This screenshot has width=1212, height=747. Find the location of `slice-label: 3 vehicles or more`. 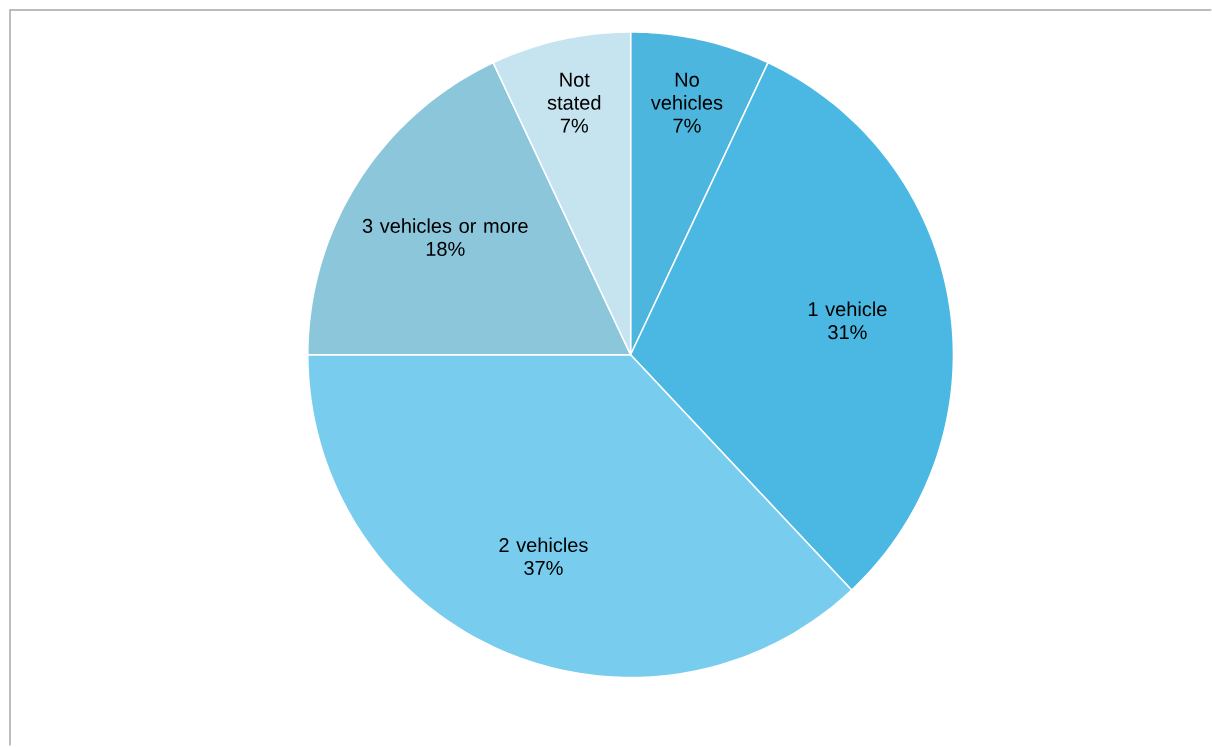

slice-label: 3 vehicles or more is located at coordinates (445, 226).